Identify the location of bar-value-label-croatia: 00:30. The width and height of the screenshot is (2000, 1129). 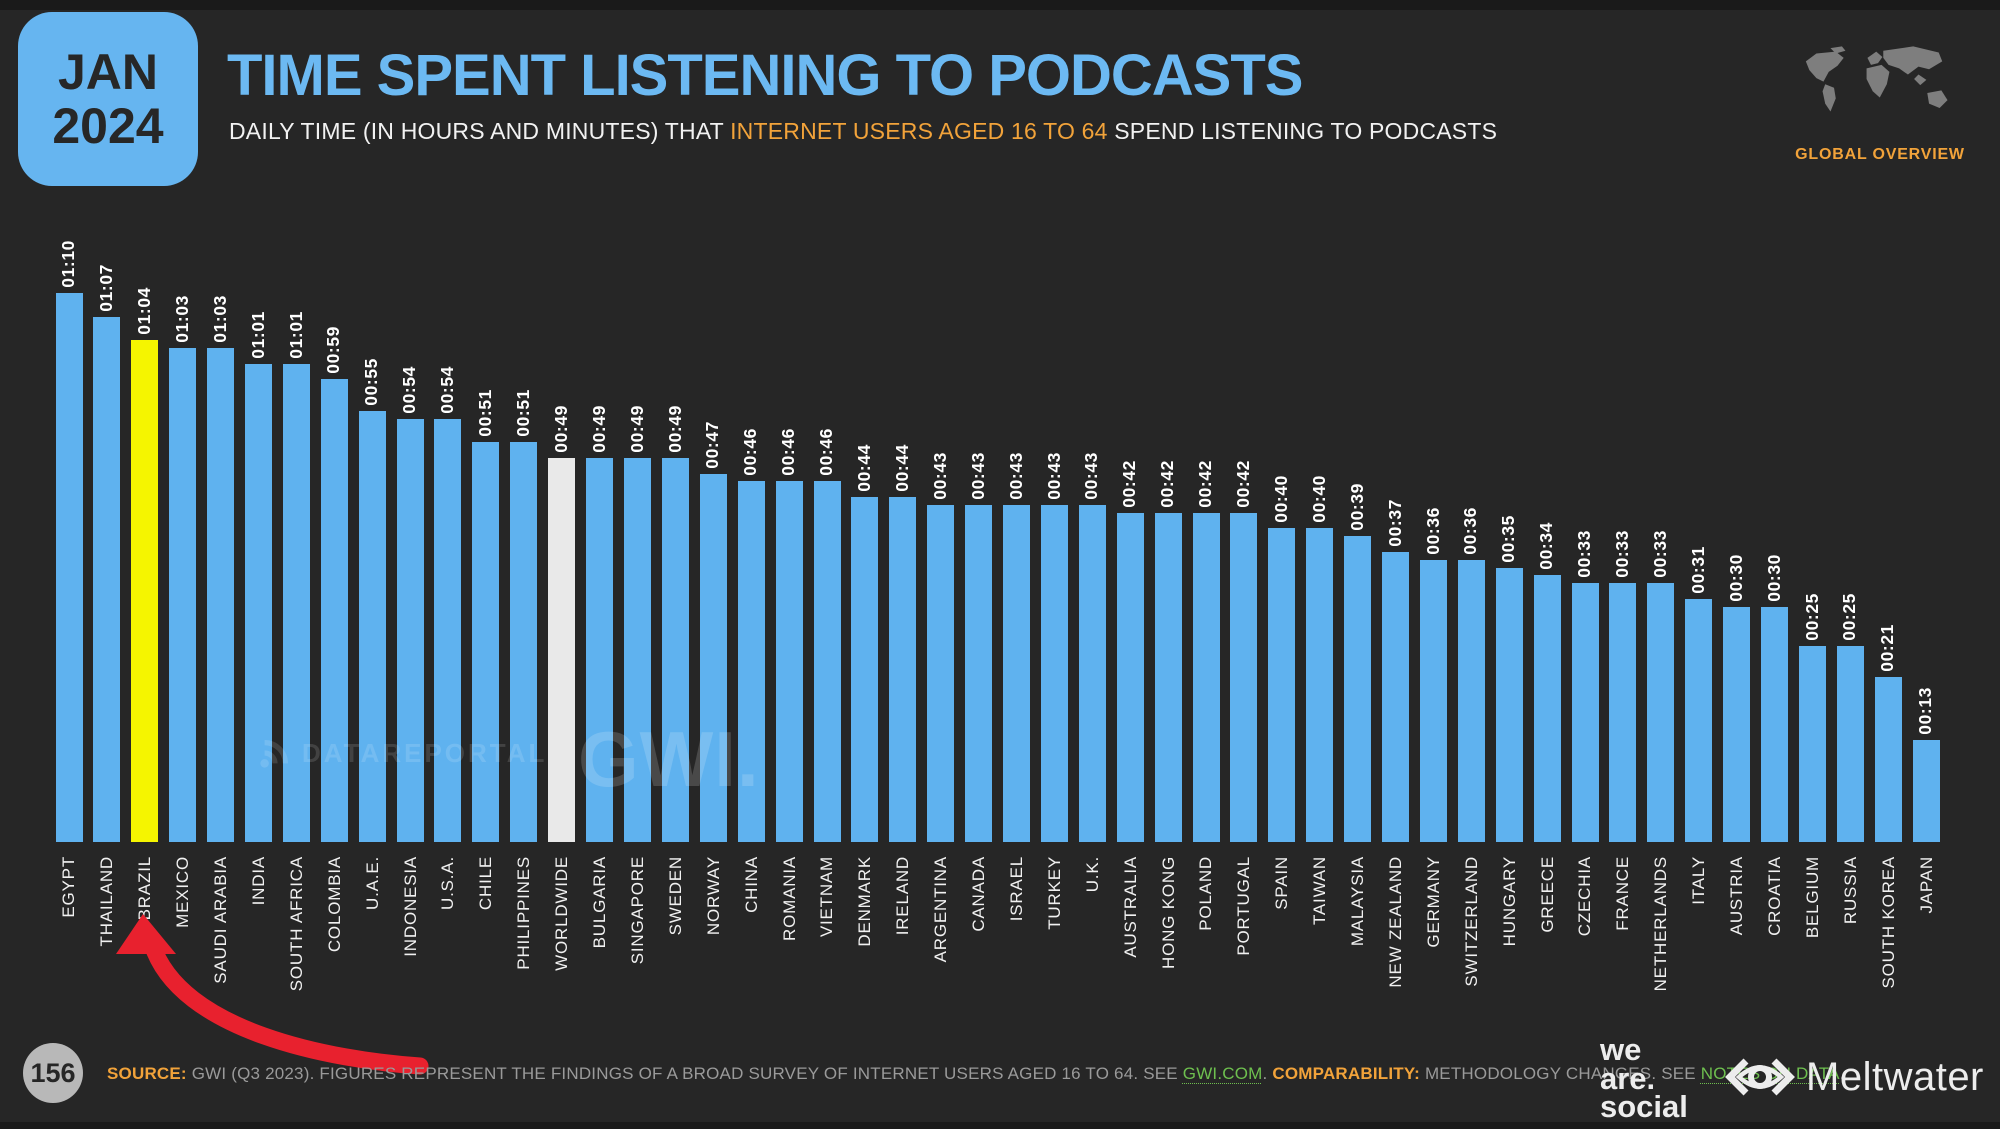
(1773, 578).